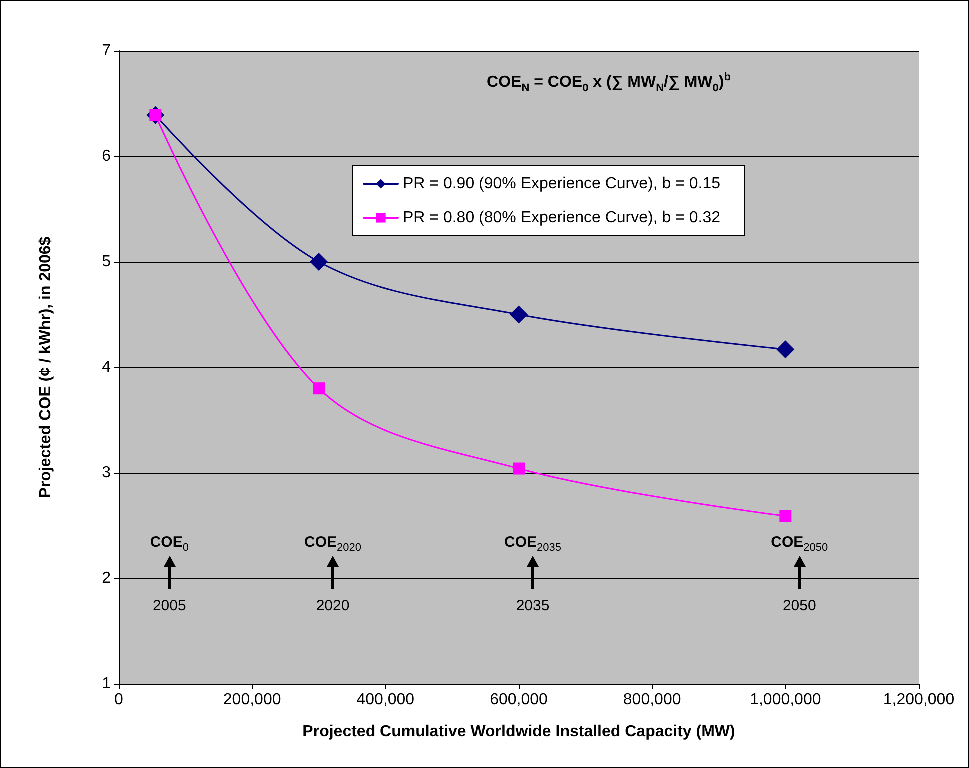 The height and width of the screenshot is (768, 969). What do you see at coordinates (169, 544) in the screenshot?
I see `annotation: COE$_{0}$` at bounding box center [169, 544].